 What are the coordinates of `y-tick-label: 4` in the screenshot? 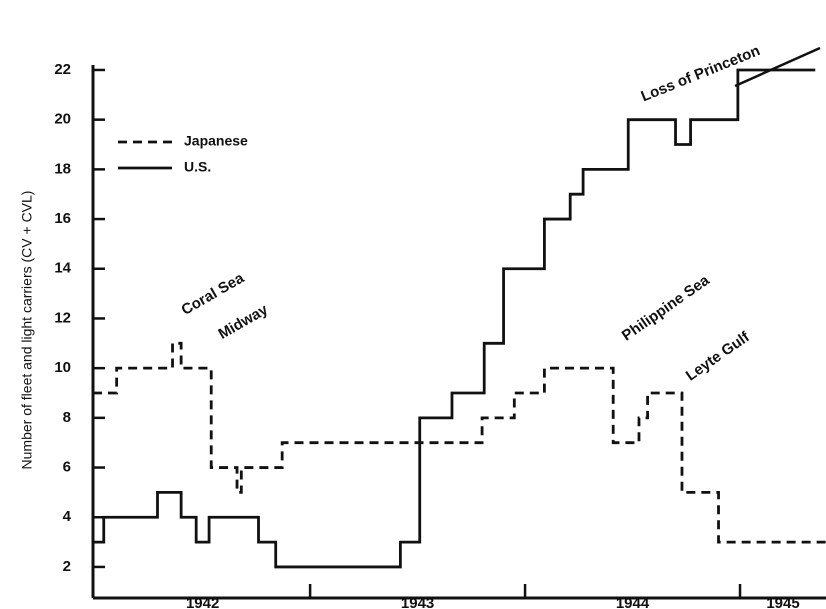 It's located at (67, 516).